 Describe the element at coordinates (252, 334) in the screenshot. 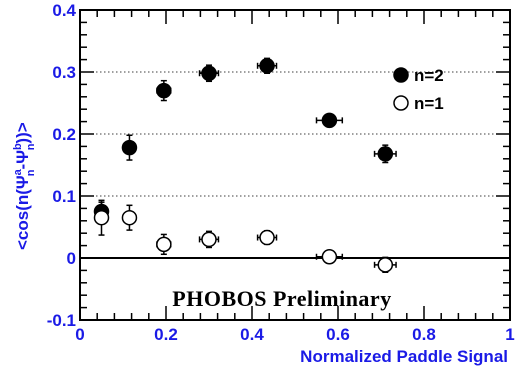

I see `x-tick-label-2: 0.4` at that location.